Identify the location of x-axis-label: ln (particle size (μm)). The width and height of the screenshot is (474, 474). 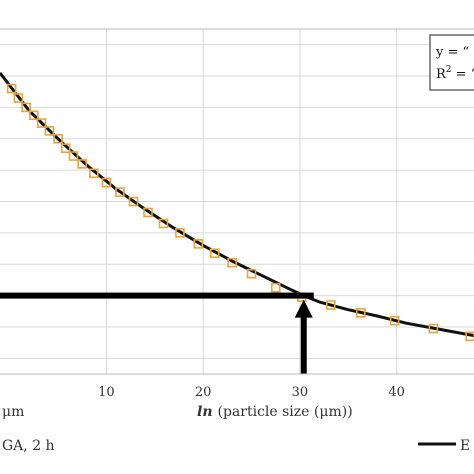
(275, 412).